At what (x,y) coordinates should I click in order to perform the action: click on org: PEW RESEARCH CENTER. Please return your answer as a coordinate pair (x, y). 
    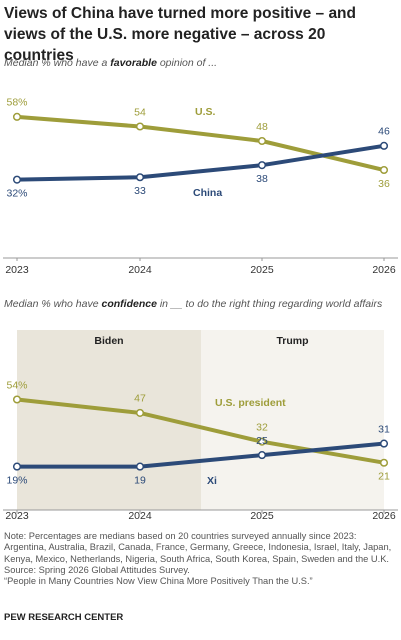
    Looking at the image, I should click on (64, 617).